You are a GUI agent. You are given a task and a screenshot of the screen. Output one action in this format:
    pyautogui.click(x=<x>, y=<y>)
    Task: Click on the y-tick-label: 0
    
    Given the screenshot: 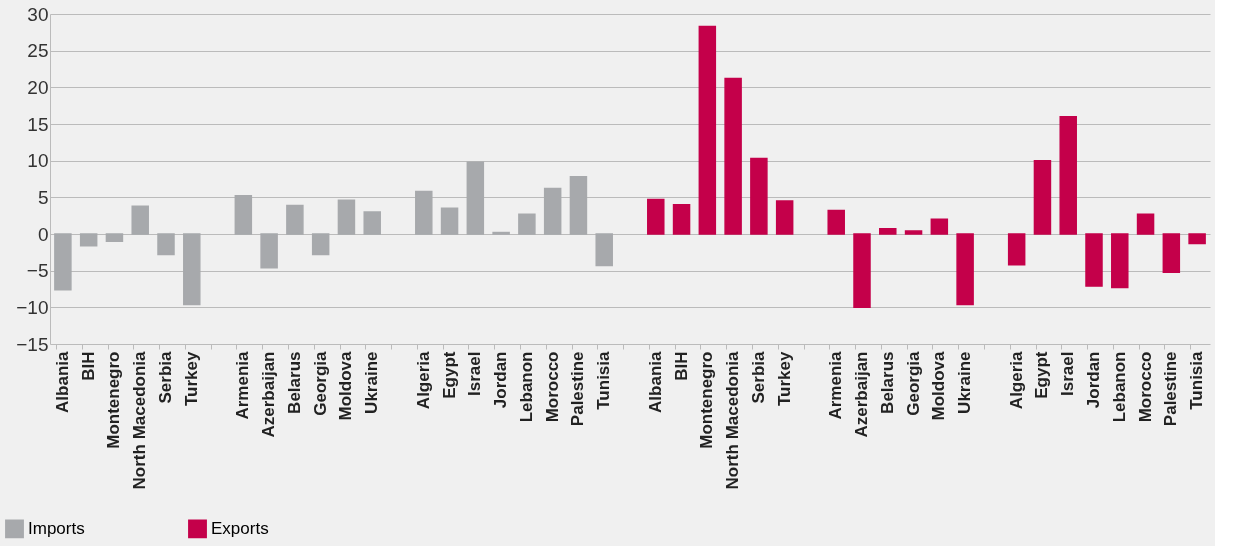 What is the action you would take?
    pyautogui.click(x=43, y=234)
    